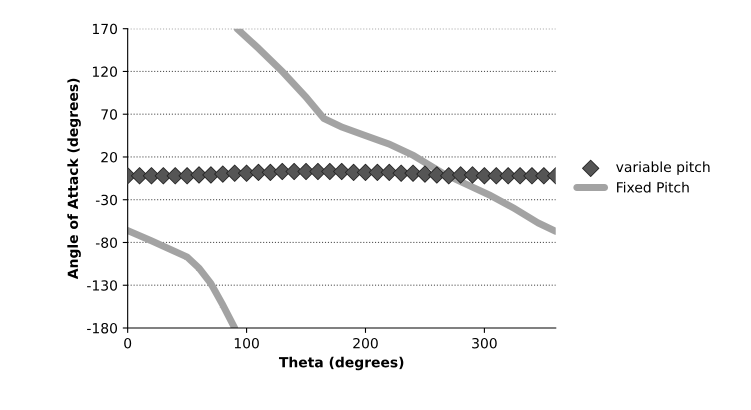  What do you see at coordinates (653, 187) in the screenshot?
I see `legend-label: Fixed Pitch` at bounding box center [653, 187].